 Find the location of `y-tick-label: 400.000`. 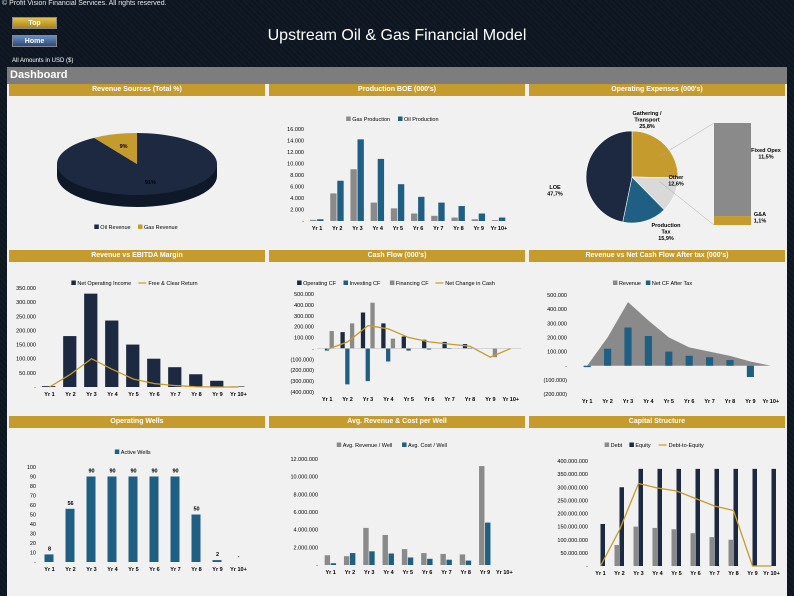

y-tick-label: 400.000 is located at coordinates (304, 306).